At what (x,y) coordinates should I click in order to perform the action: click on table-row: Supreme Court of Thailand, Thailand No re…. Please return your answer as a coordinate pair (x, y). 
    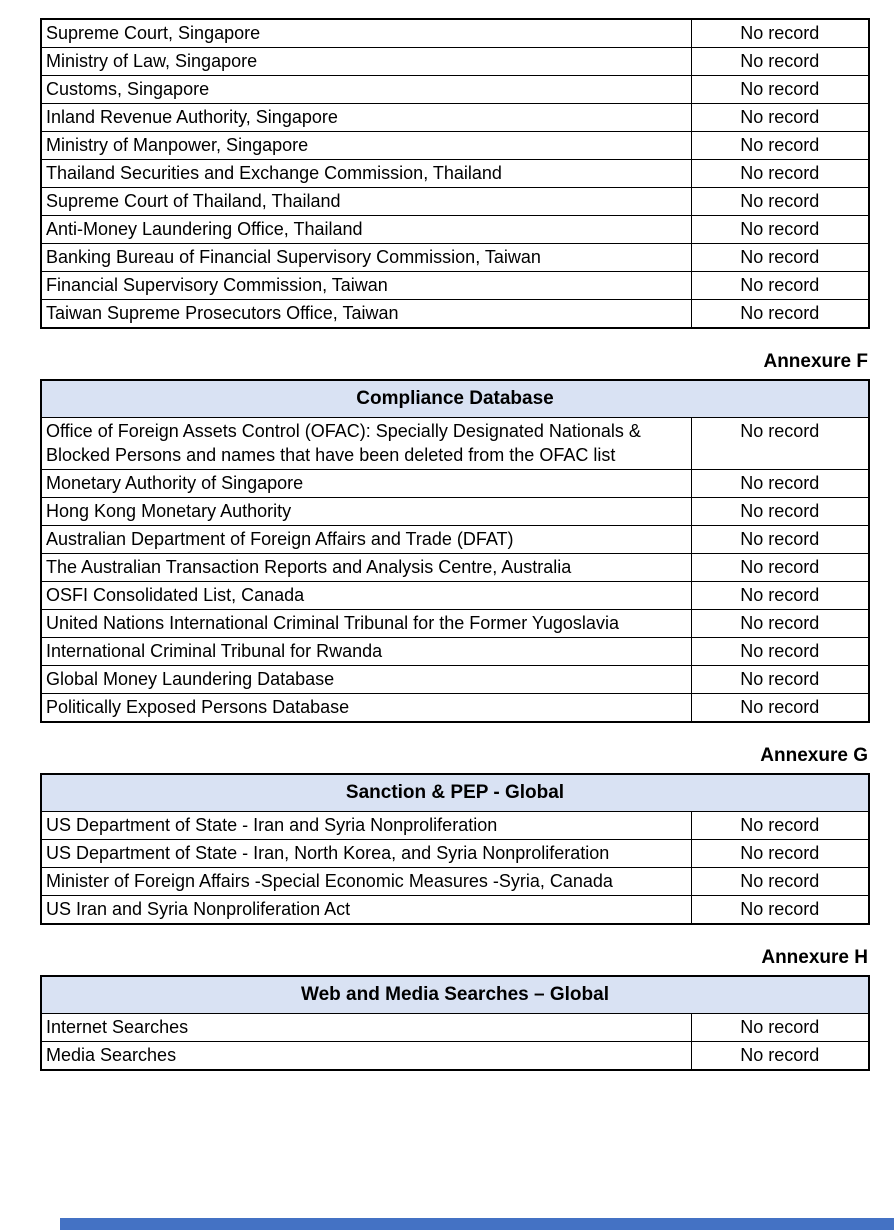
    Looking at the image, I should click on (455, 201).